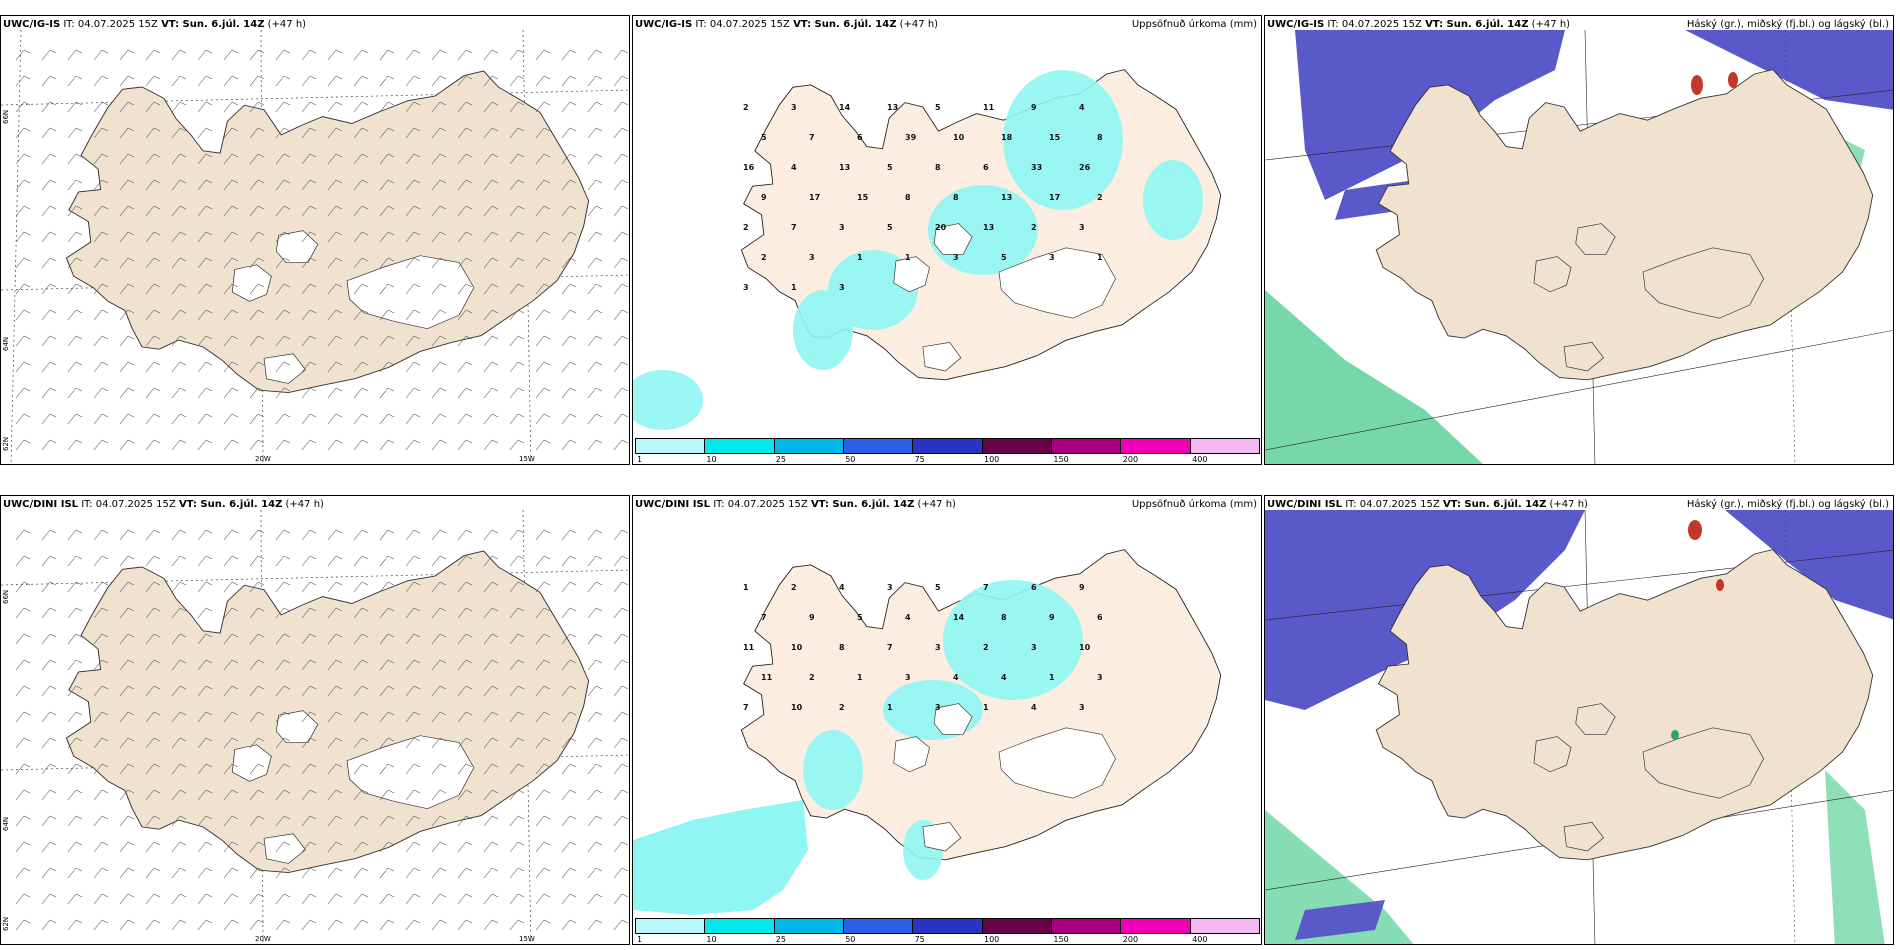  What do you see at coordinates (986, 707) in the screenshot?
I see `precip-value: 1` at bounding box center [986, 707].